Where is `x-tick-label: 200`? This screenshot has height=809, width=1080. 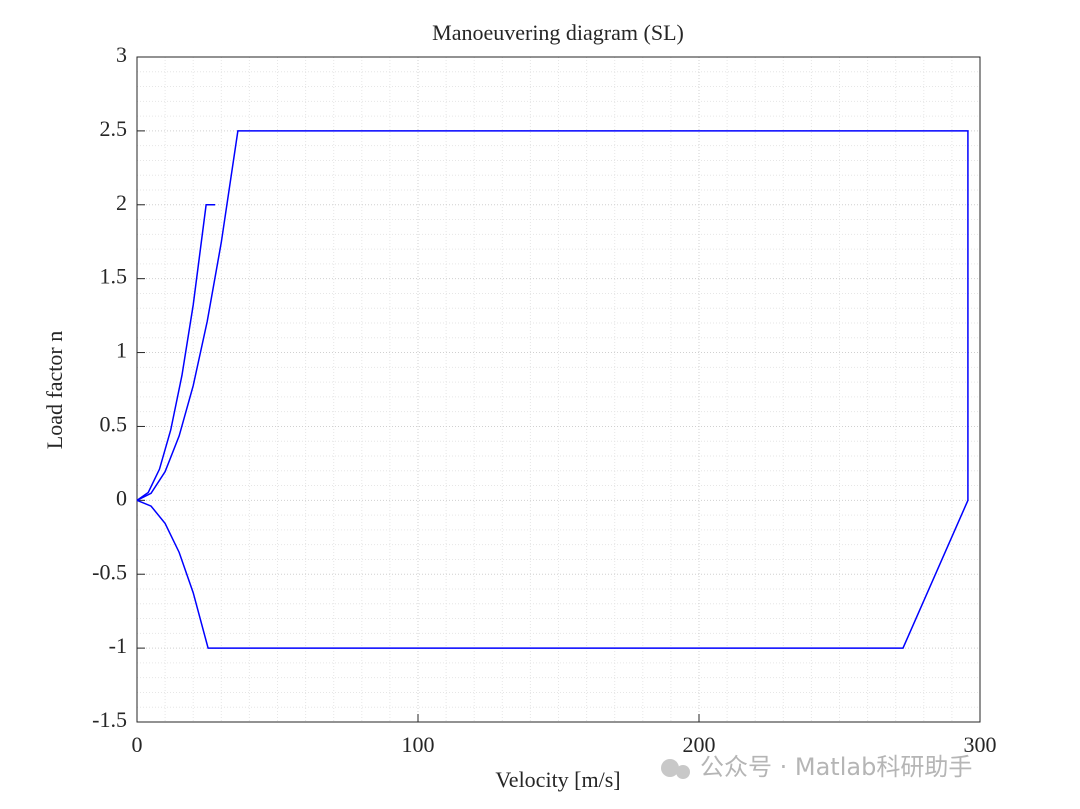 x-tick-label: 200 is located at coordinates (699, 744).